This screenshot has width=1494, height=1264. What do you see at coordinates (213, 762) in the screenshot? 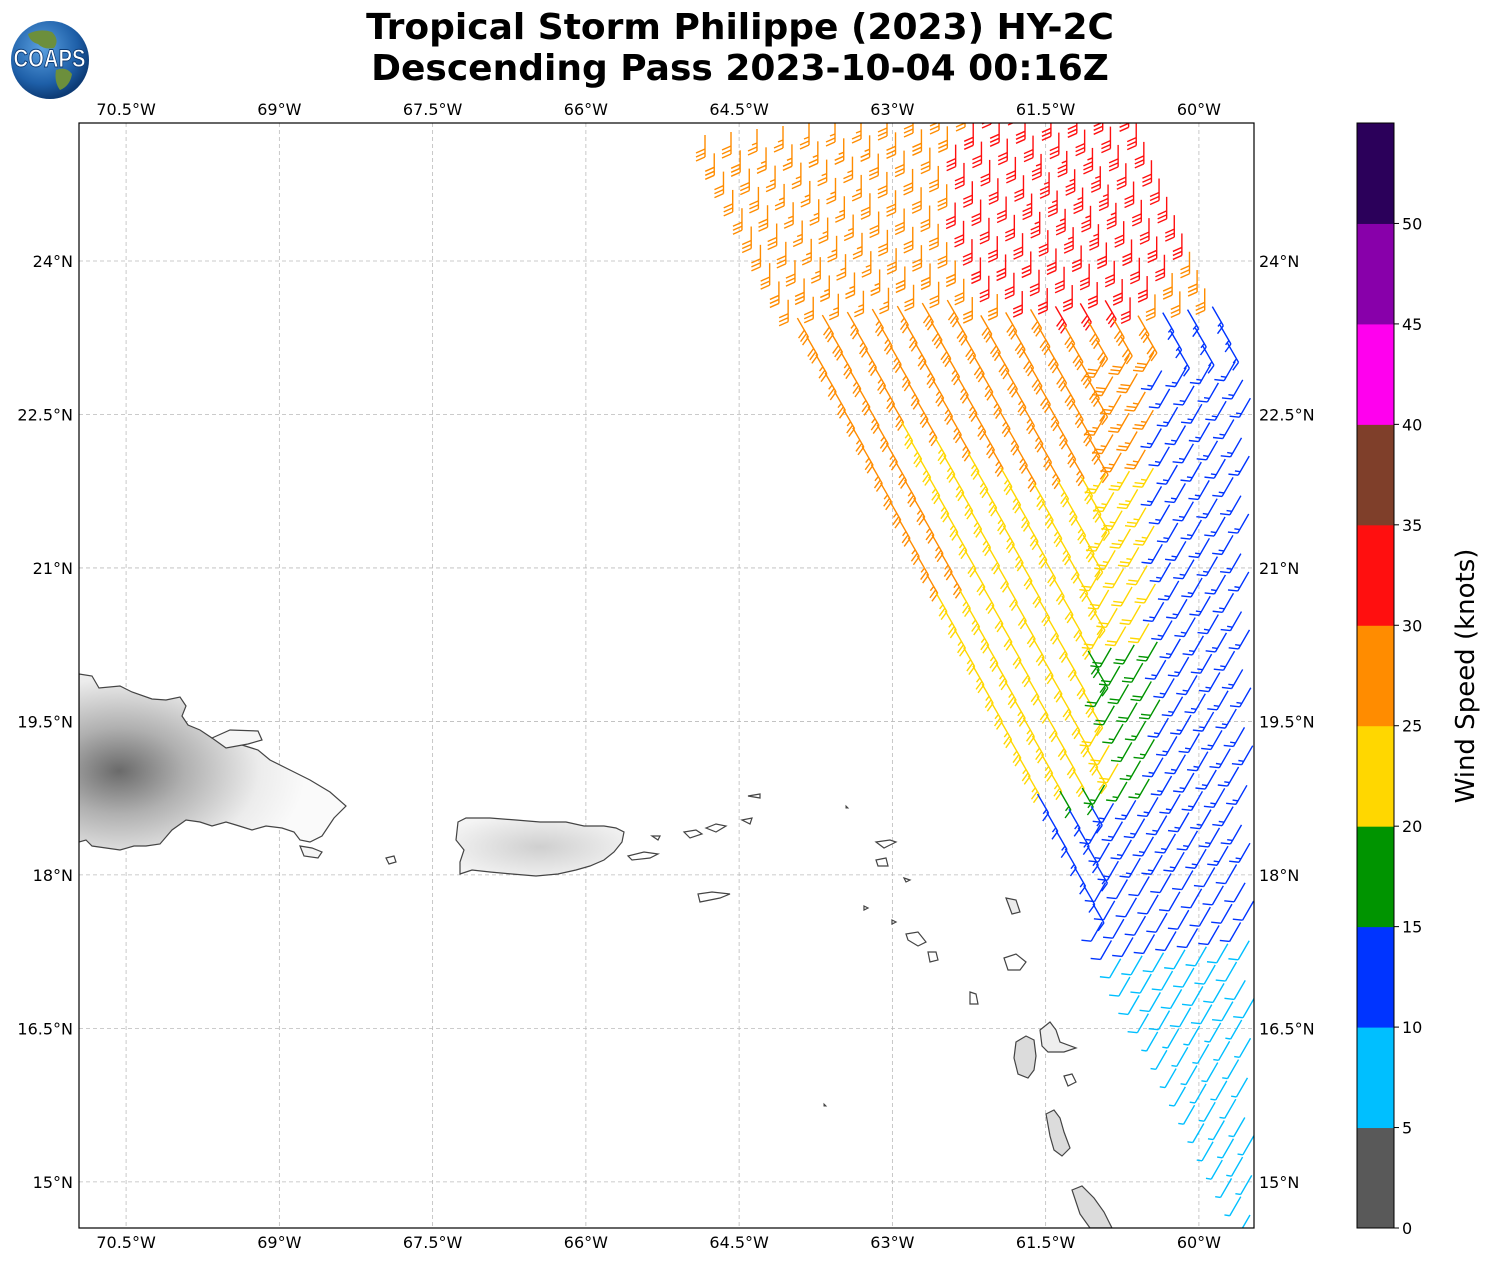
I see `hispaniola-land` at bounding box center [213, 762].